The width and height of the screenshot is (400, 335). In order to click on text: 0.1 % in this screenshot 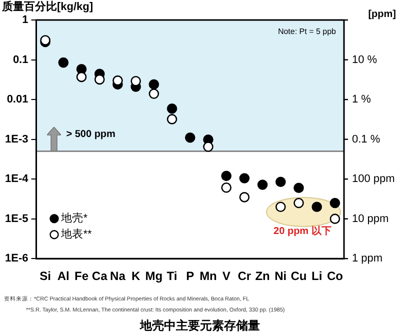, I will do `click(366, 139)`.